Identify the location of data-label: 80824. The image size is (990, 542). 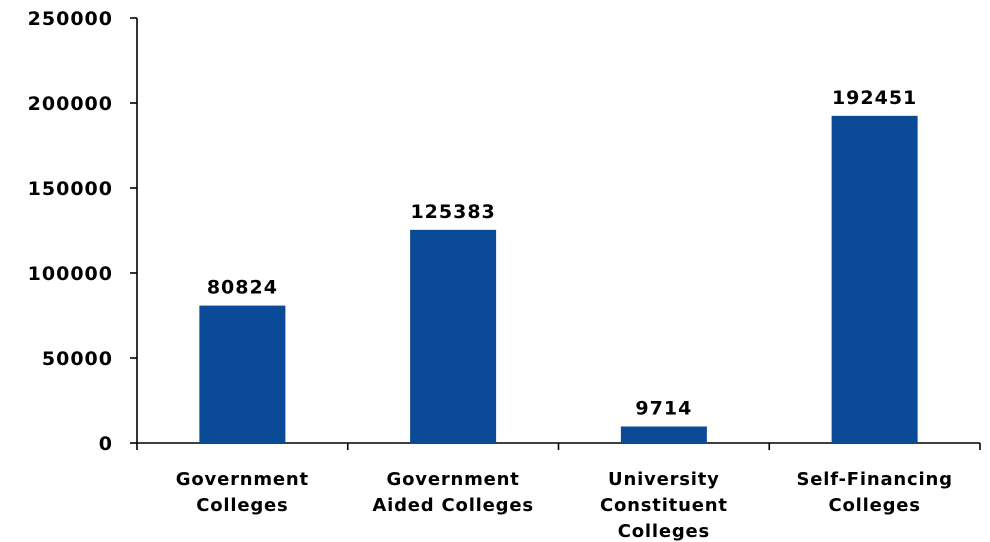
(242, 288).